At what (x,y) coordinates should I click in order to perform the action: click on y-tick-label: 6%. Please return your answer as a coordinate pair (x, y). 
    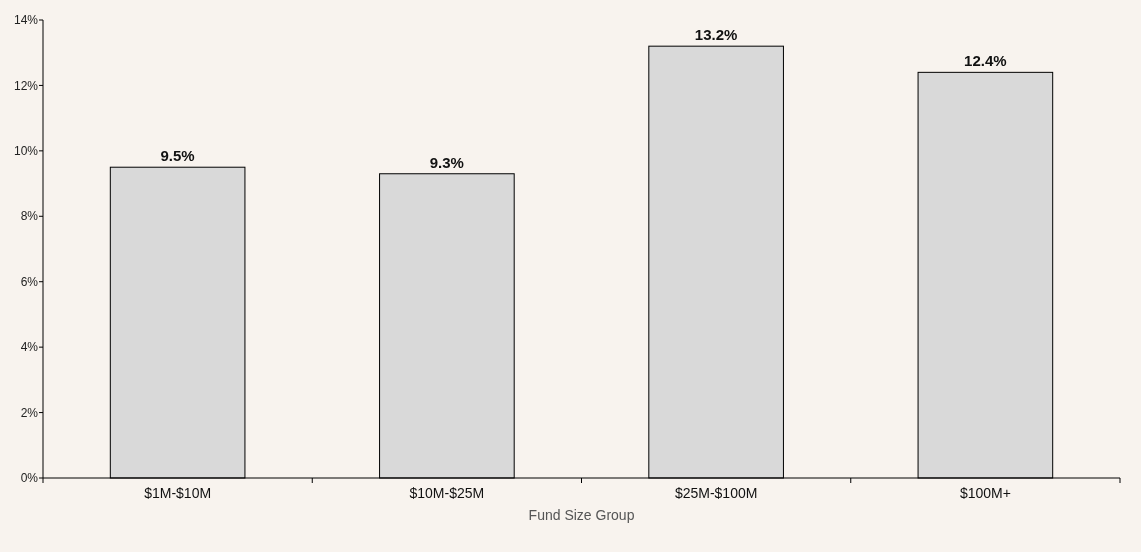
    Looking at the image, I should click on (29, 281).